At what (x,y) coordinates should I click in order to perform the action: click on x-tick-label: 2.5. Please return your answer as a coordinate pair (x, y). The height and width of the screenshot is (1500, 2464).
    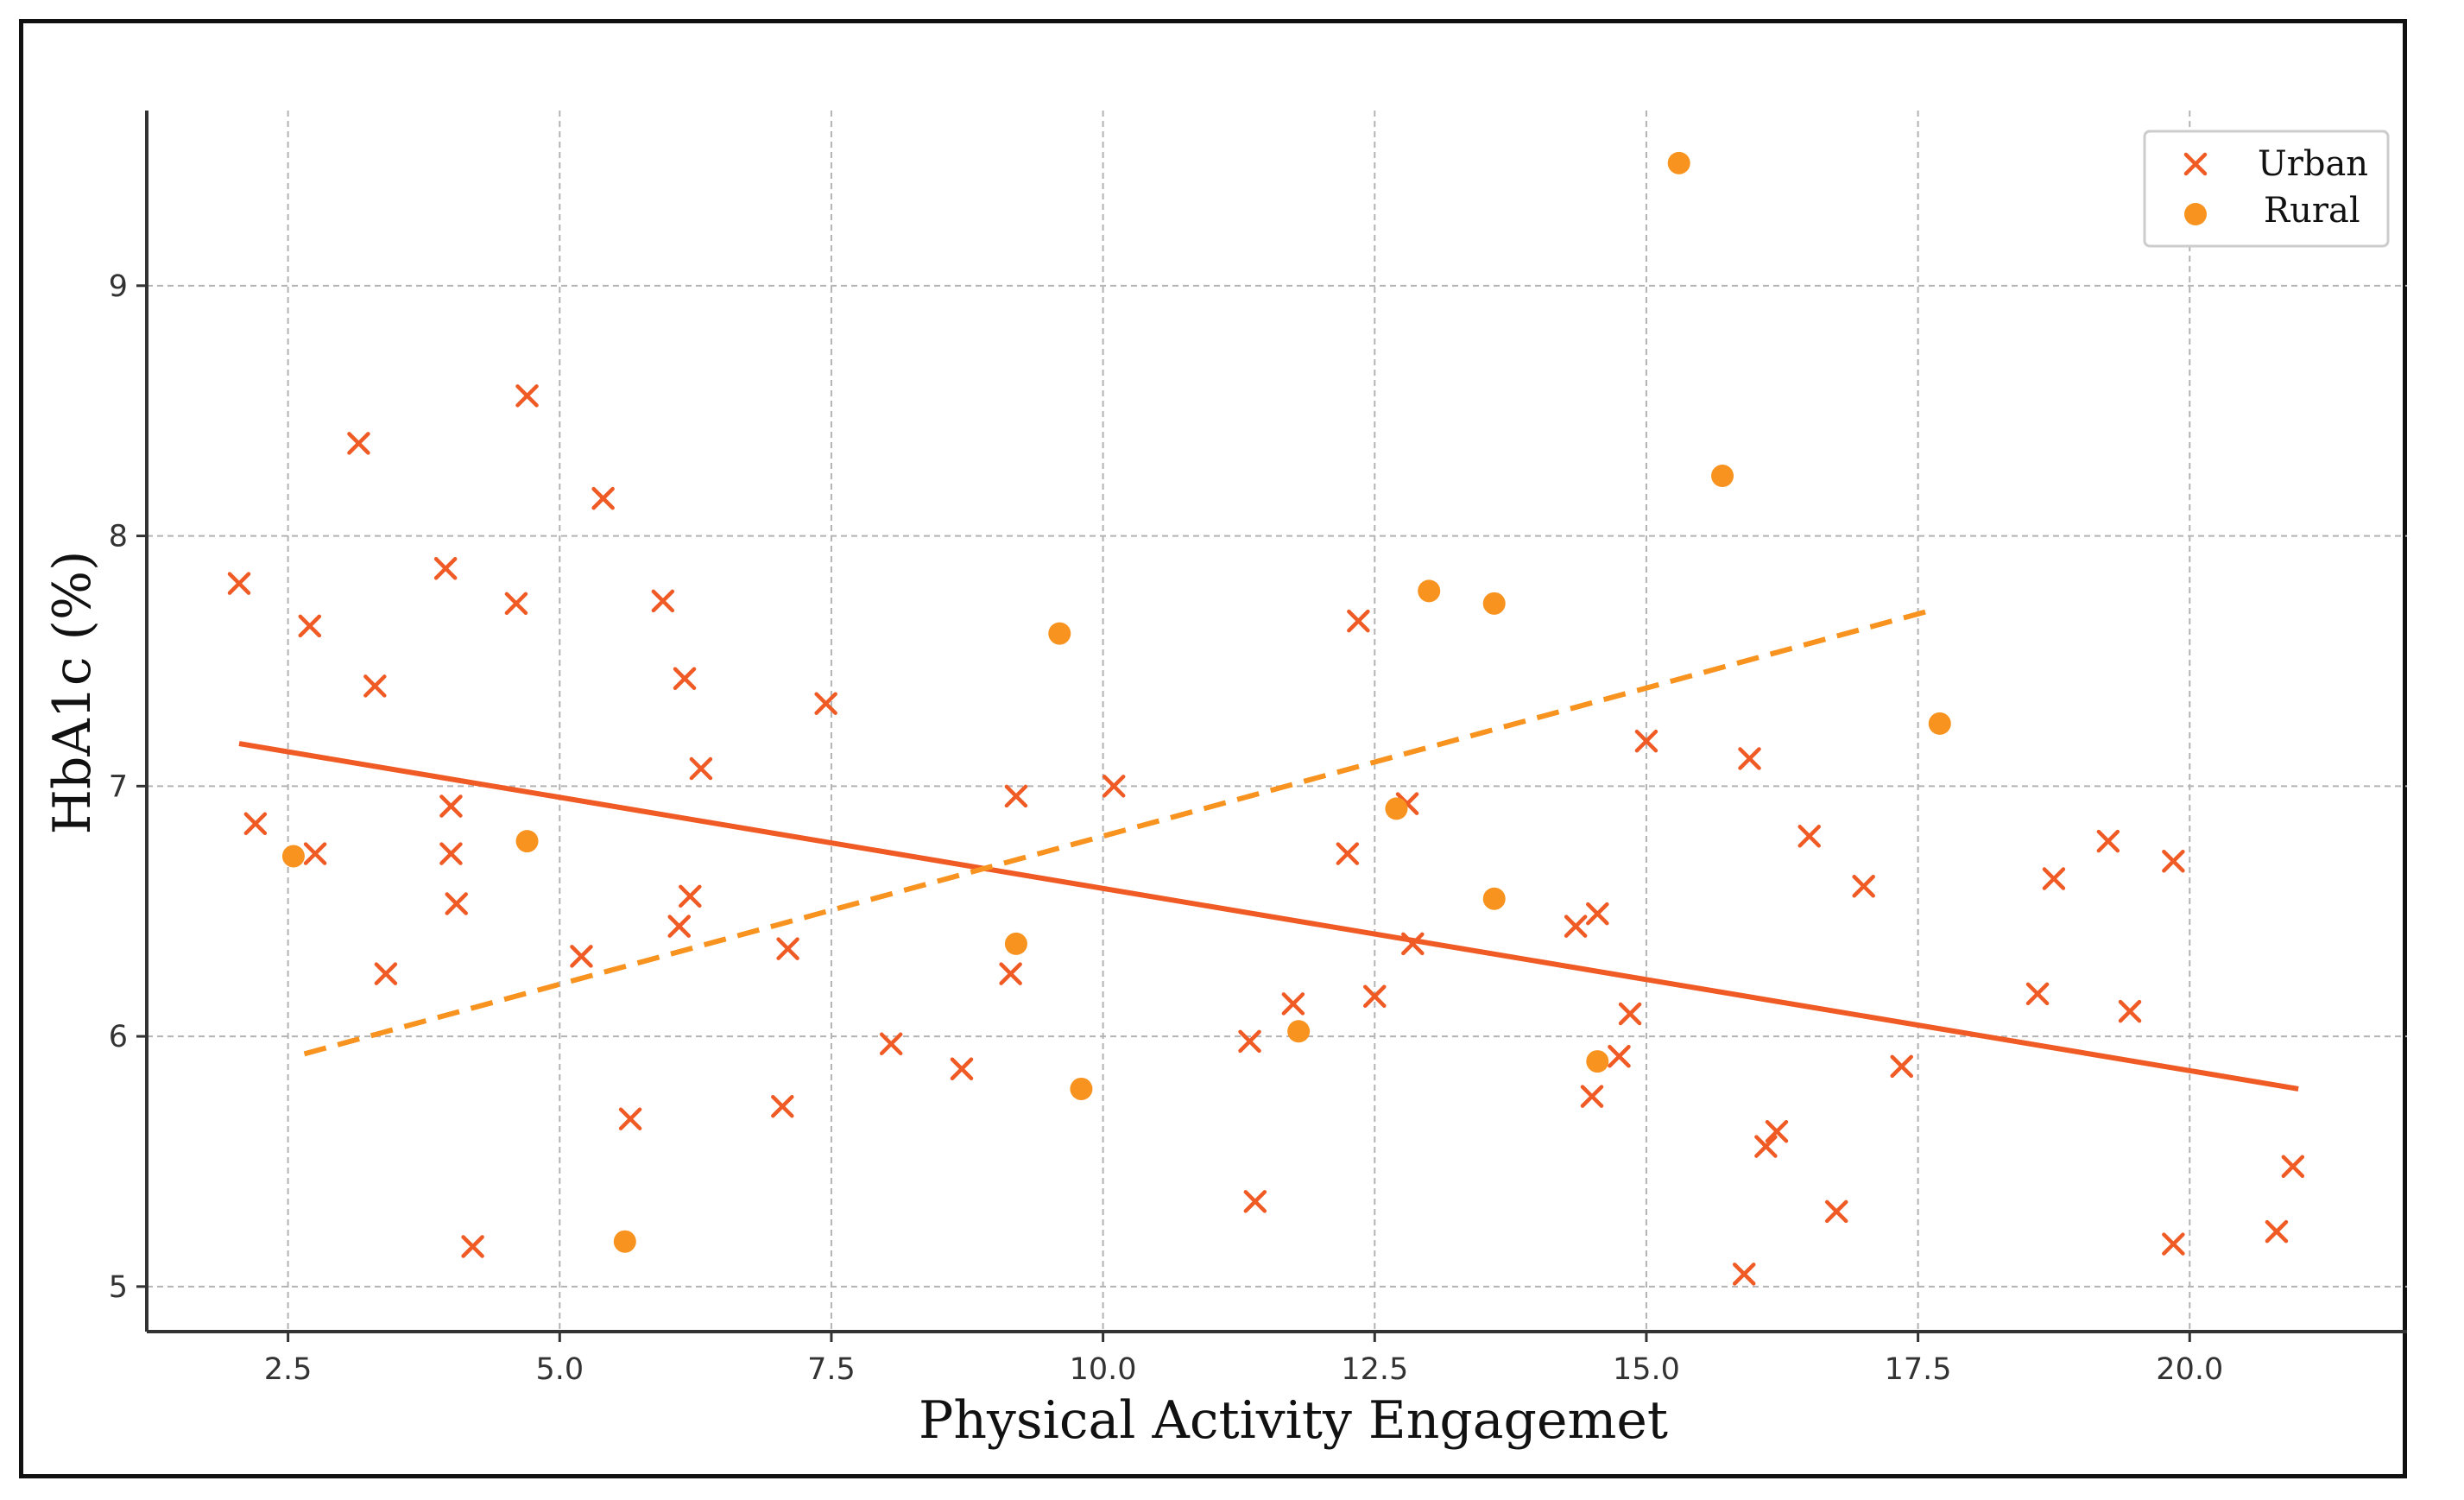
    Looking at the image, I should click on (288, 1369).